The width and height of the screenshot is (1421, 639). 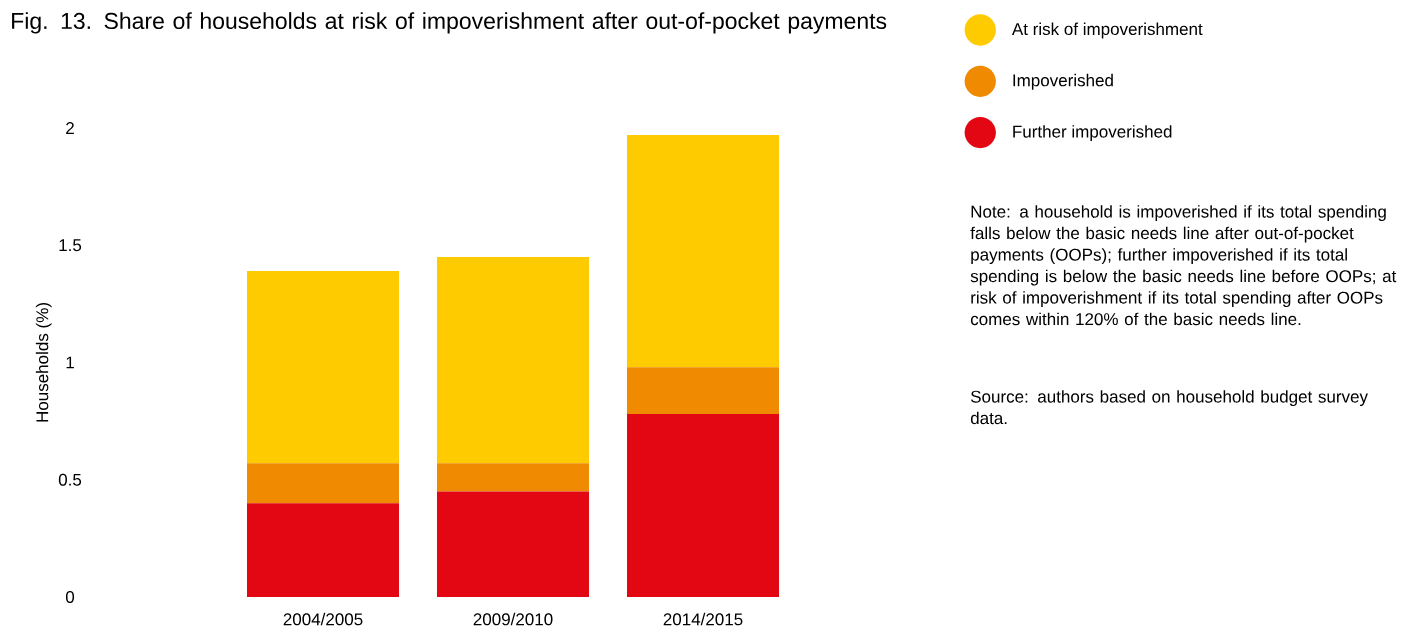 What do you see at coordinates (43, 362) in the screenshot?
I see `y-axis-title: Households (%)` at bounding box center [43, 362].